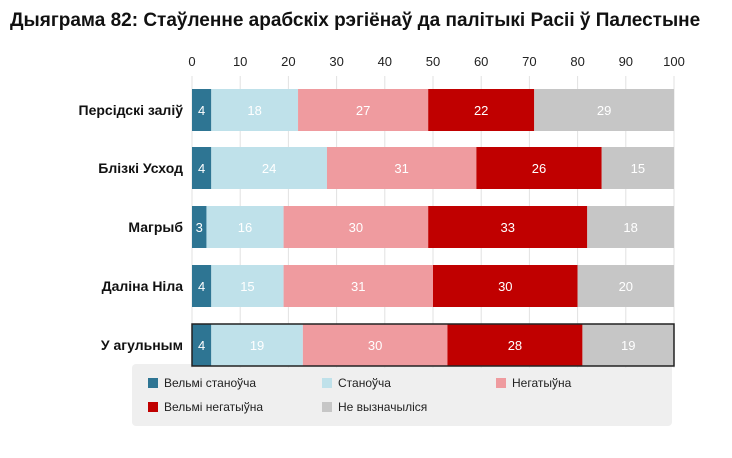  What do you see at coordinates (288, 61) in the screenshot?
I see `x-tick-label: 20` at bounding box center [288, 61].